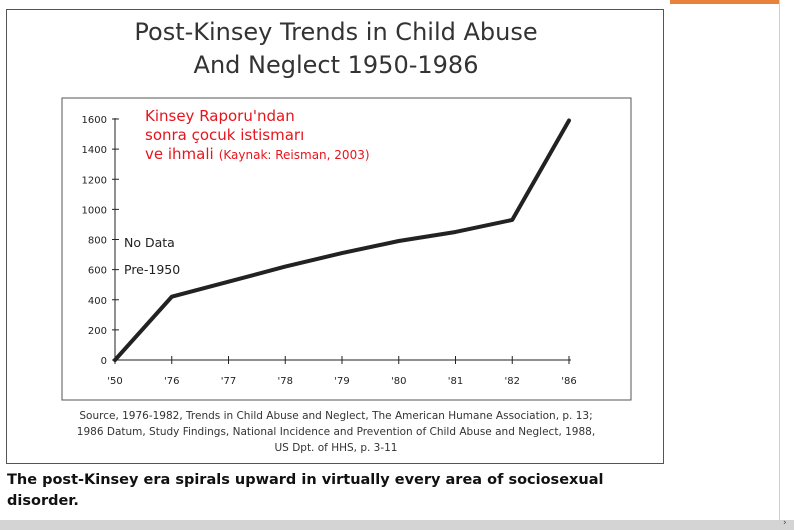  I want to click on y-tick-label: 600, so click(97, 271).